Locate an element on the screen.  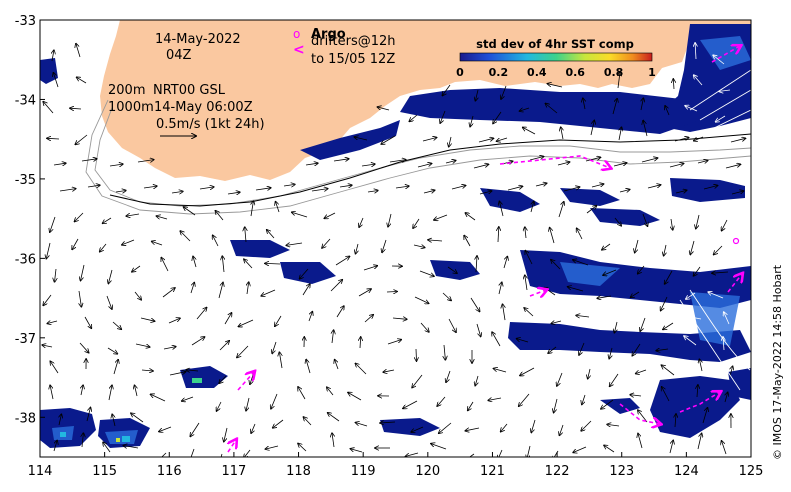
x-axis: 114 115 116 117 118 119 120 121 122 123 124 125 is located at coordinates (395, 465).